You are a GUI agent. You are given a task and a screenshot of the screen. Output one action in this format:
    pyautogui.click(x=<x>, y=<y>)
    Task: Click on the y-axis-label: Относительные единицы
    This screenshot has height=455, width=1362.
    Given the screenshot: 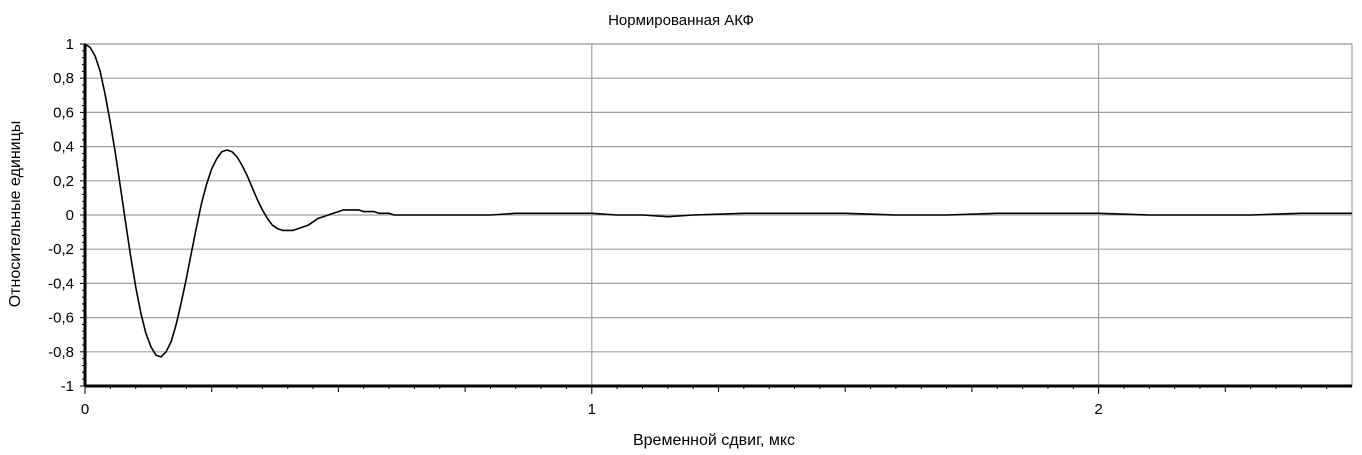 What is the action you would take?
    pyautogui.click(x=15, y=214)
    